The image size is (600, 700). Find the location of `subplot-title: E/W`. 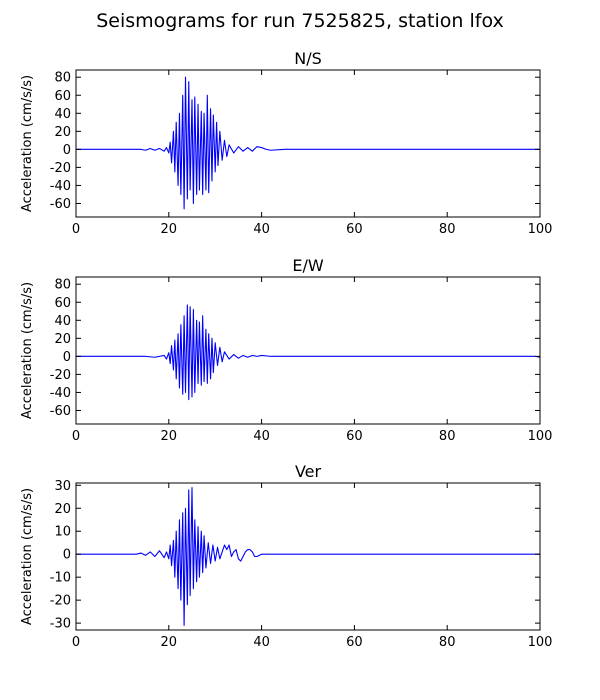

subplot-title: E/W is located at coordinates (308, 265).